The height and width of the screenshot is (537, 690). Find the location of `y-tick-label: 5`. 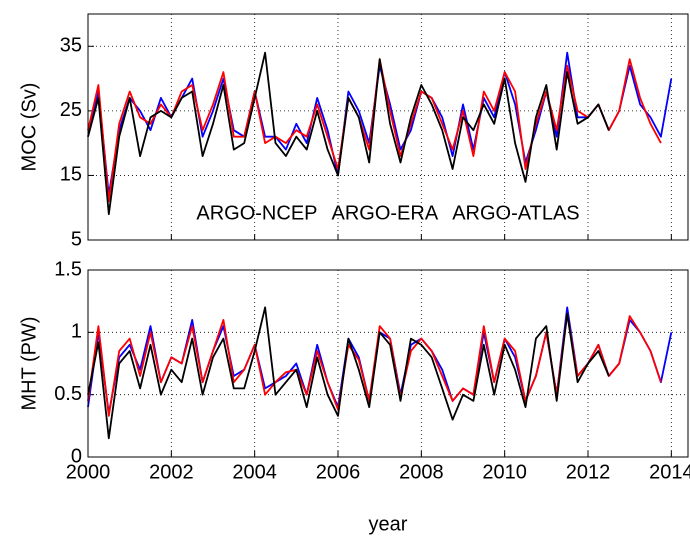

y-tick-label: 5 is located at coordinates (76, 239).